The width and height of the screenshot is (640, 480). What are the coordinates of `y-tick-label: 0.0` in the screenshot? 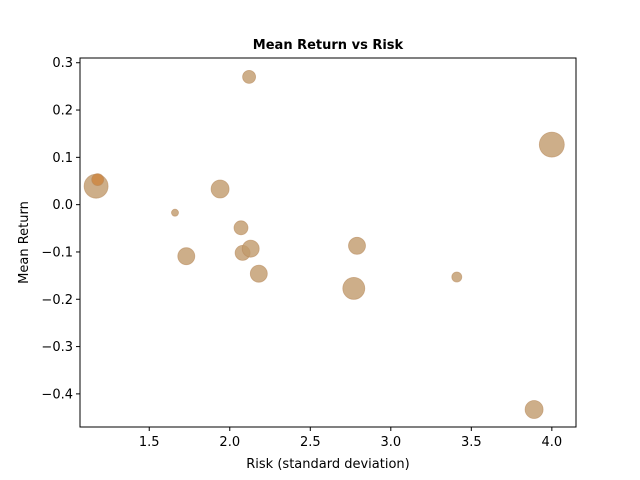 It's located at (62, 205).